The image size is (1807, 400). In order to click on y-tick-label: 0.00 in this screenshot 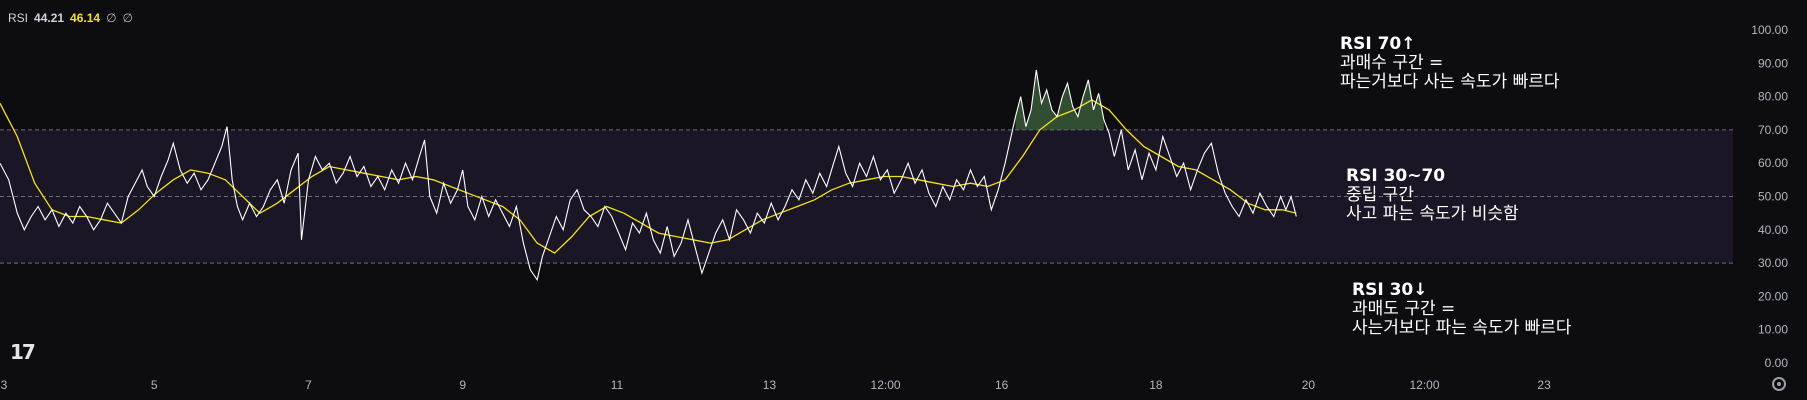, I will do `click(1777, 363)`.